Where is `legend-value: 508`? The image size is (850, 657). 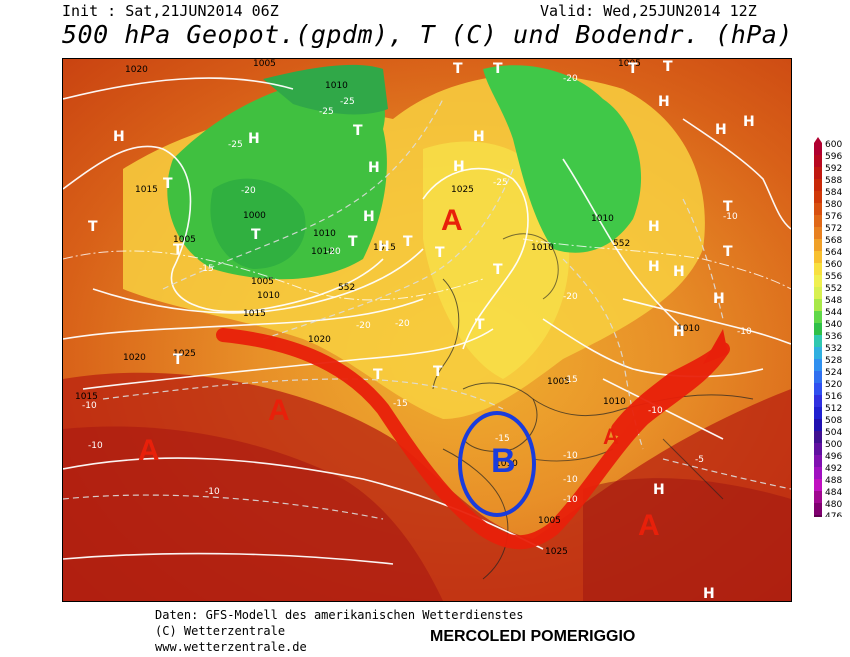
legend-value: 508 is located at coordinates (833, 421).